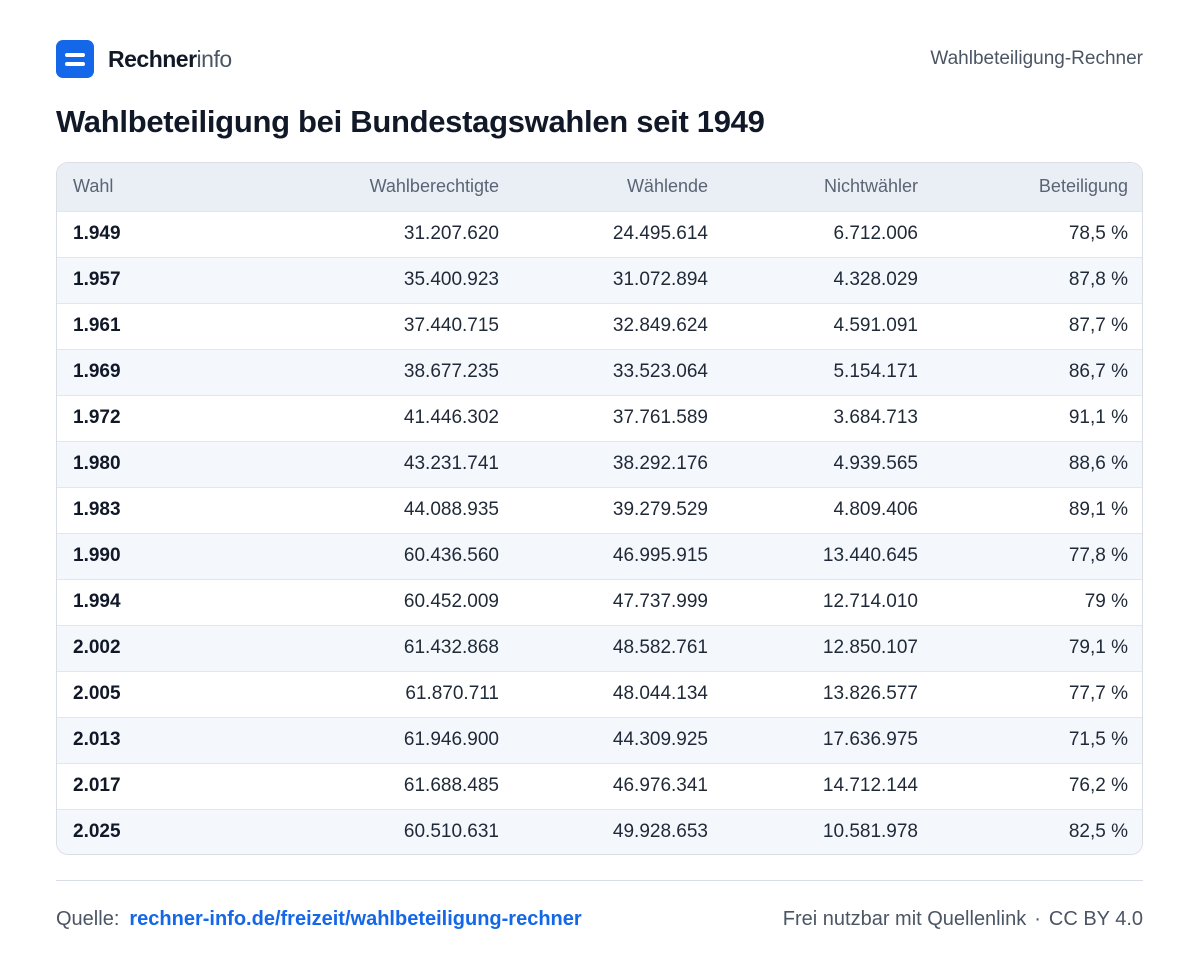 The height and width of the screenshot is (960, 1200). Describe the element at coordinates (1098, 233) in the screenshot. I see `cell-beteiligung: 78,5 %` at that location.